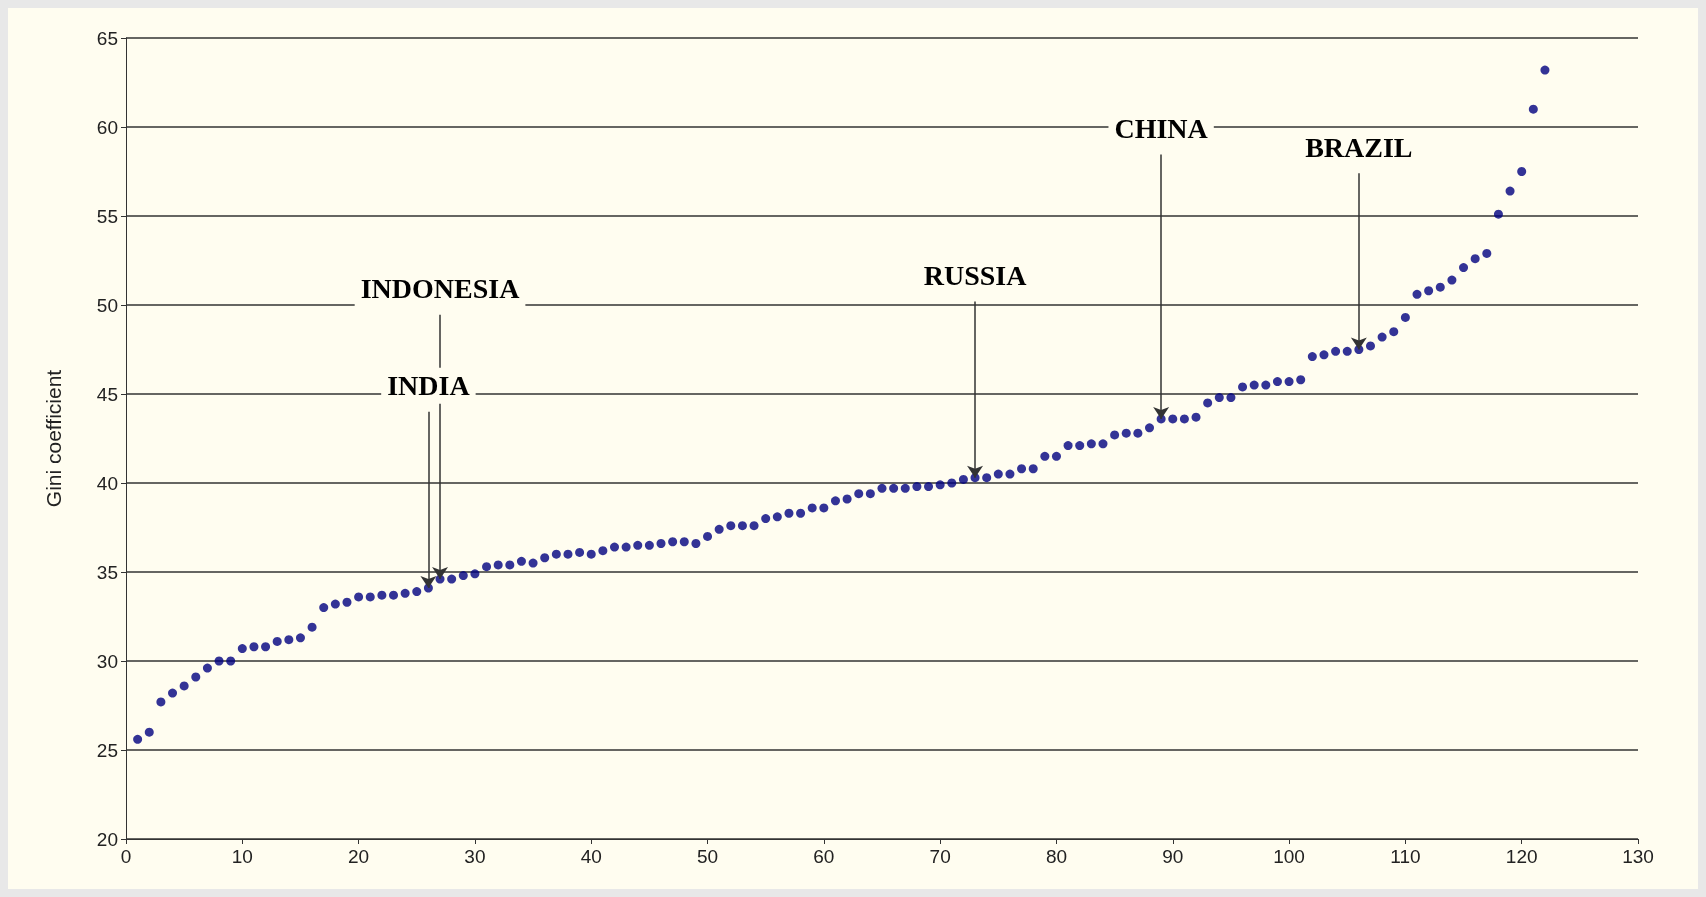  I want to click on y-tick-label: 35, so click(107, 572).